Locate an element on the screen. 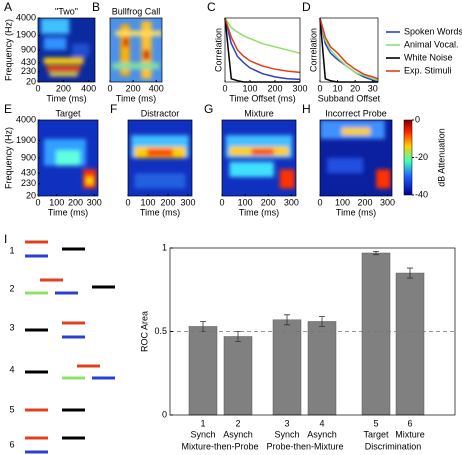 The width and height of the screenshot is (462, 455). y-tick-label: 4000 is located at coordinates (26, 17).